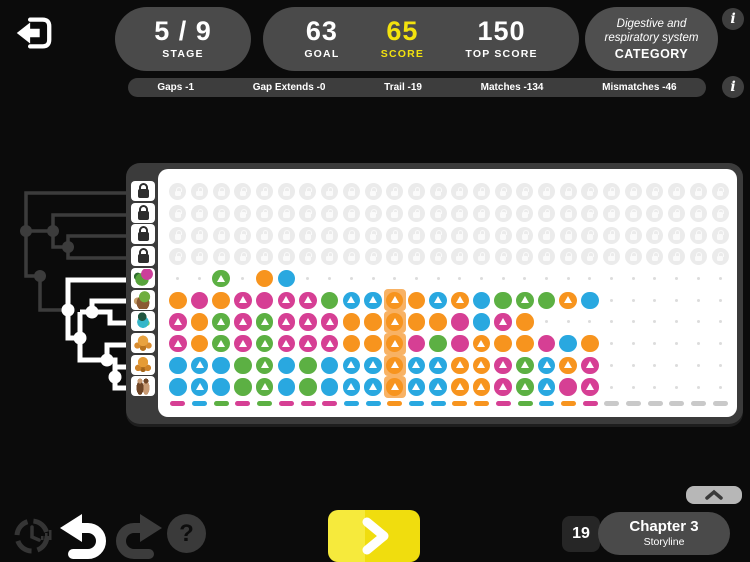  What do you see at coordinates (664, 533) in the screenshot?
I see `chapter-button: Chapter 3 Storyline` at bounding box center [664, 533].